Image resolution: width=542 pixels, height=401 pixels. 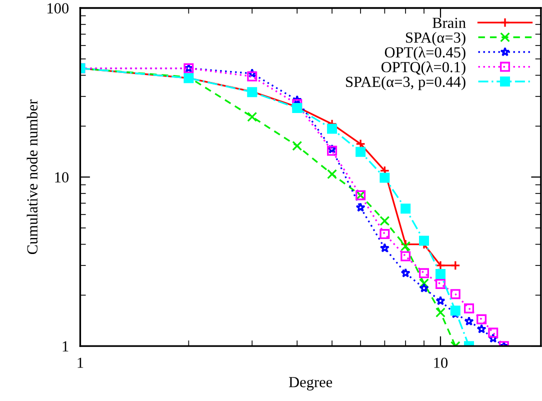 I want to click on y-tick-label: 10, so click(x=62, y=177).